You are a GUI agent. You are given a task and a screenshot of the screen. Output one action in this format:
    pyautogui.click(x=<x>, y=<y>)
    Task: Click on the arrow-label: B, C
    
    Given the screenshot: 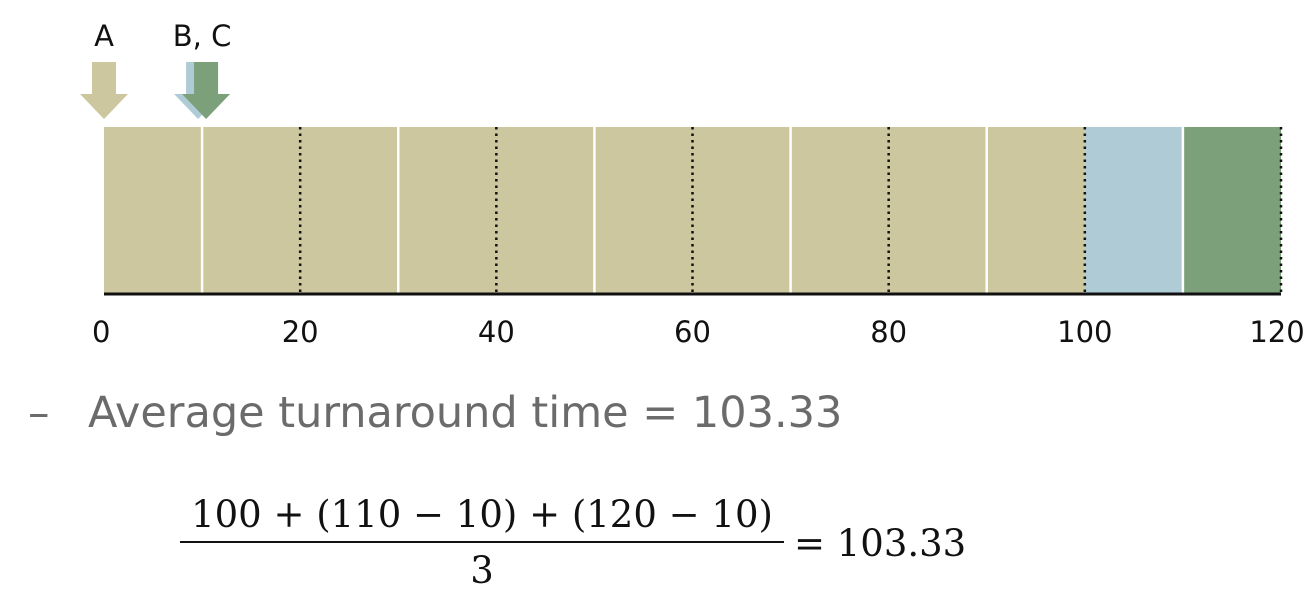 What is the action you would take?
    pyautogui.click(x=202, y=36)
    